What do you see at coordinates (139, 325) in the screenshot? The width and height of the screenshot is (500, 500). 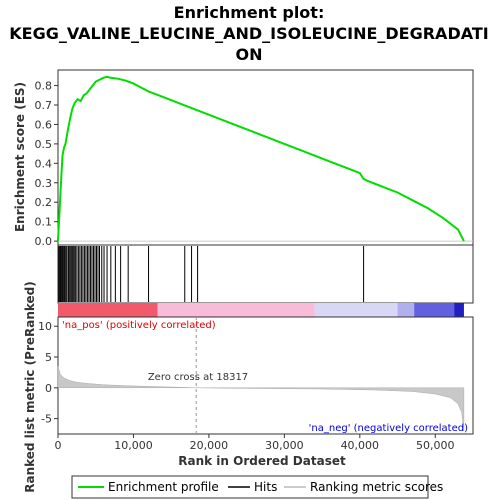 I see `pos-correlated-label: 'na_pos' (positively correlated)` at bounding box center [139, 325].